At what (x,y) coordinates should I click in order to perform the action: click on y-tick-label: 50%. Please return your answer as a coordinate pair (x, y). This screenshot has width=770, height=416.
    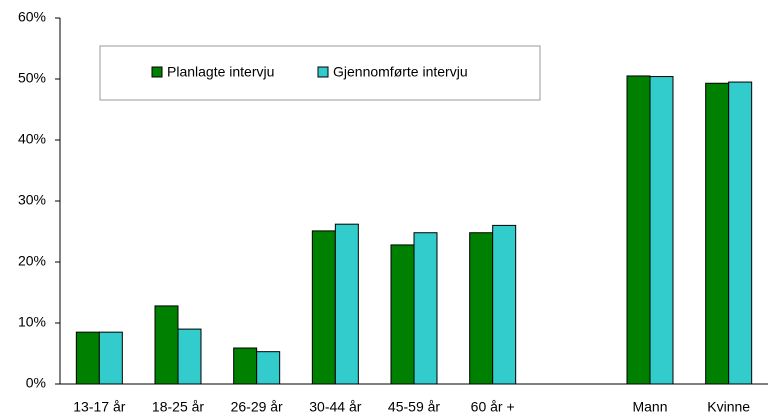
    Looking at the image, I should click on (32, 78).